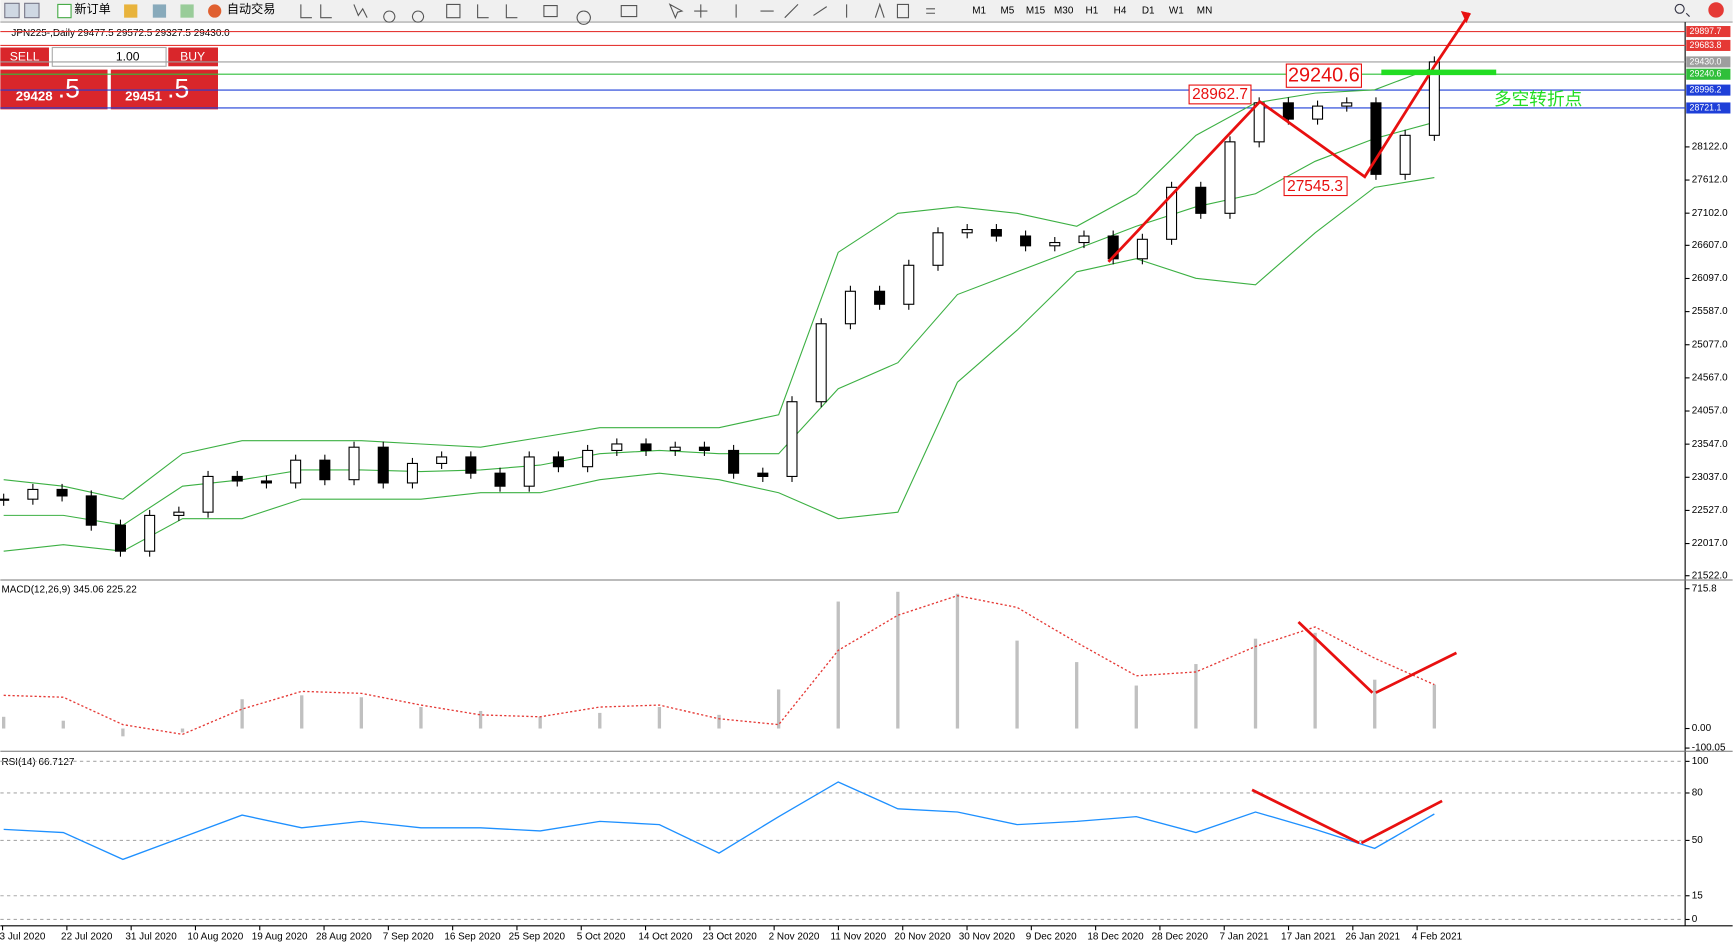  What do you see at coordinates (1710, 278) in the screenshot?
I see `y-tick-label: 26097.0` at bounding box center [1710, 278].